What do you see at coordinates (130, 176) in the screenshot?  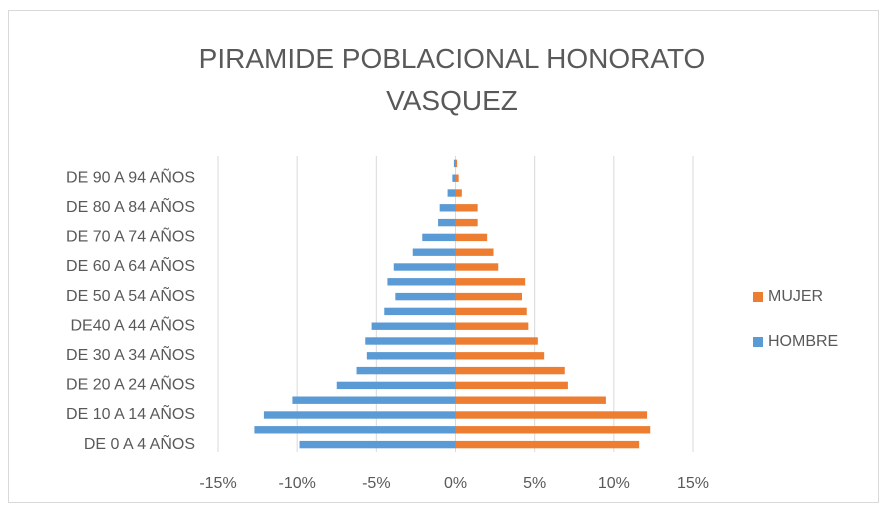 I see `y-tick-label: DE 90 A 94 AÑOS` at bounding box center [130, 176].